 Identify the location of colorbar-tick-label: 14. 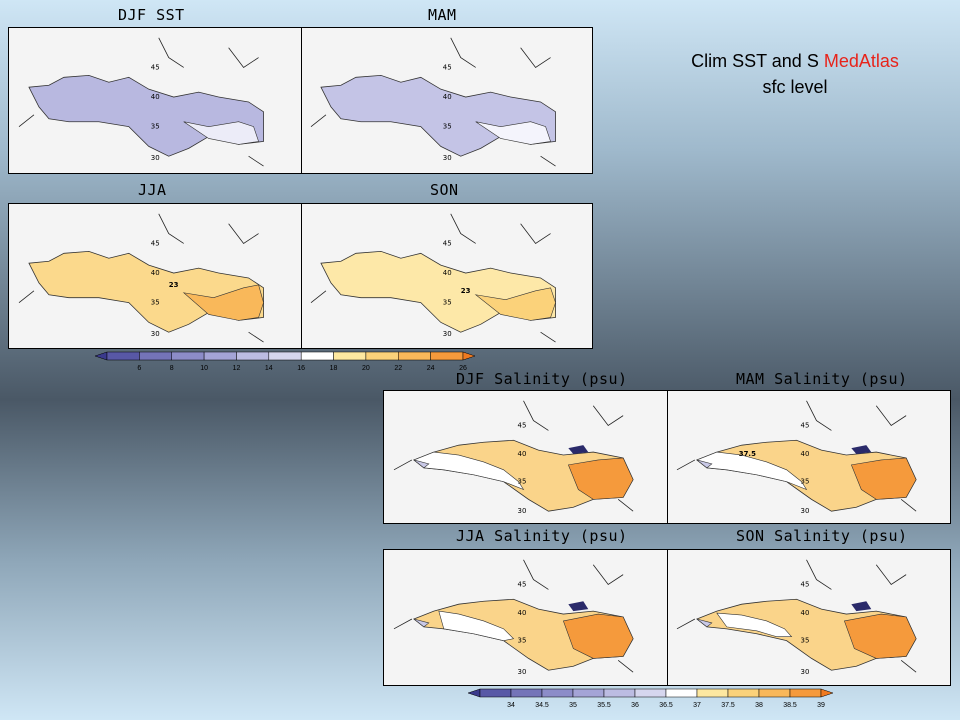
(269, 368).